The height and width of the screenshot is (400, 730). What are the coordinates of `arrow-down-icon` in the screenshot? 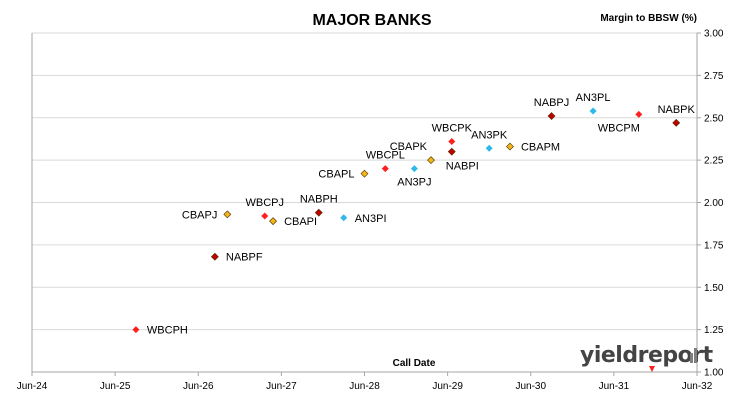 It's located at (652, 369).